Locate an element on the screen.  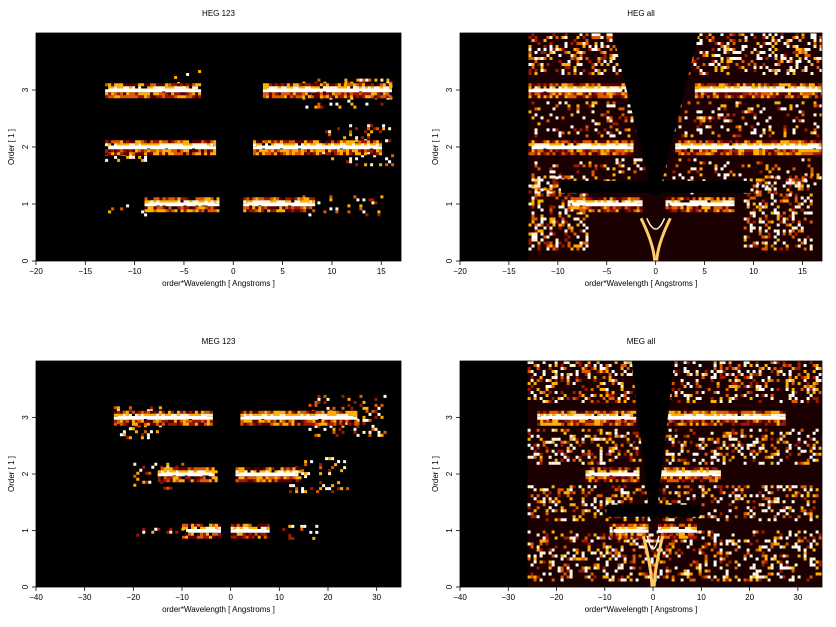
v-gap is located at coordinates (653, 440).